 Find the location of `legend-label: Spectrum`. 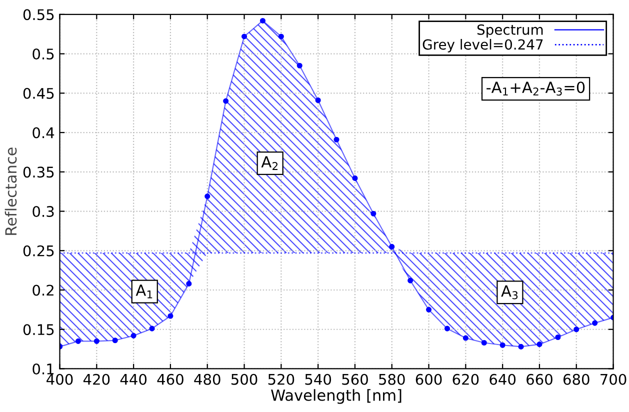

legend-label: Spectrum is located at coordinates (510, 31).